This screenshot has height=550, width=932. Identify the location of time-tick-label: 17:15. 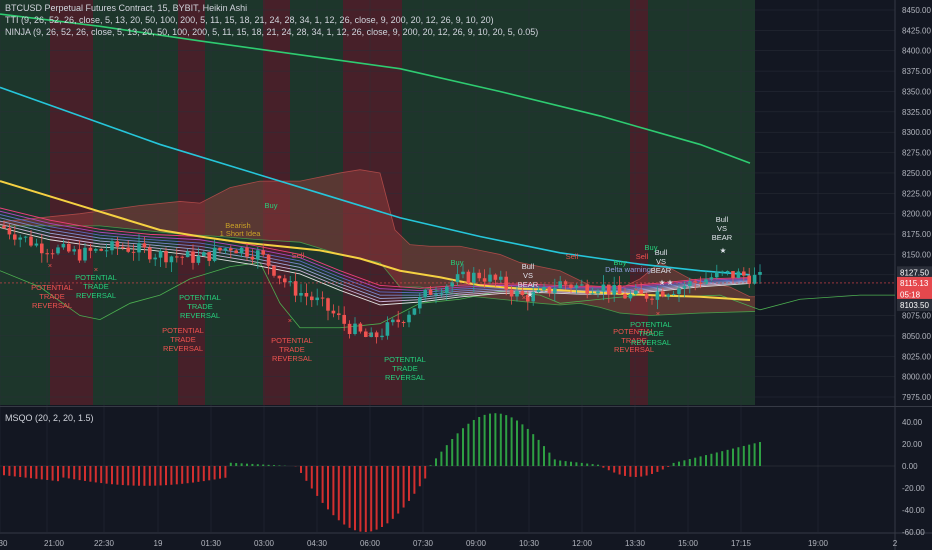
(741, 543).